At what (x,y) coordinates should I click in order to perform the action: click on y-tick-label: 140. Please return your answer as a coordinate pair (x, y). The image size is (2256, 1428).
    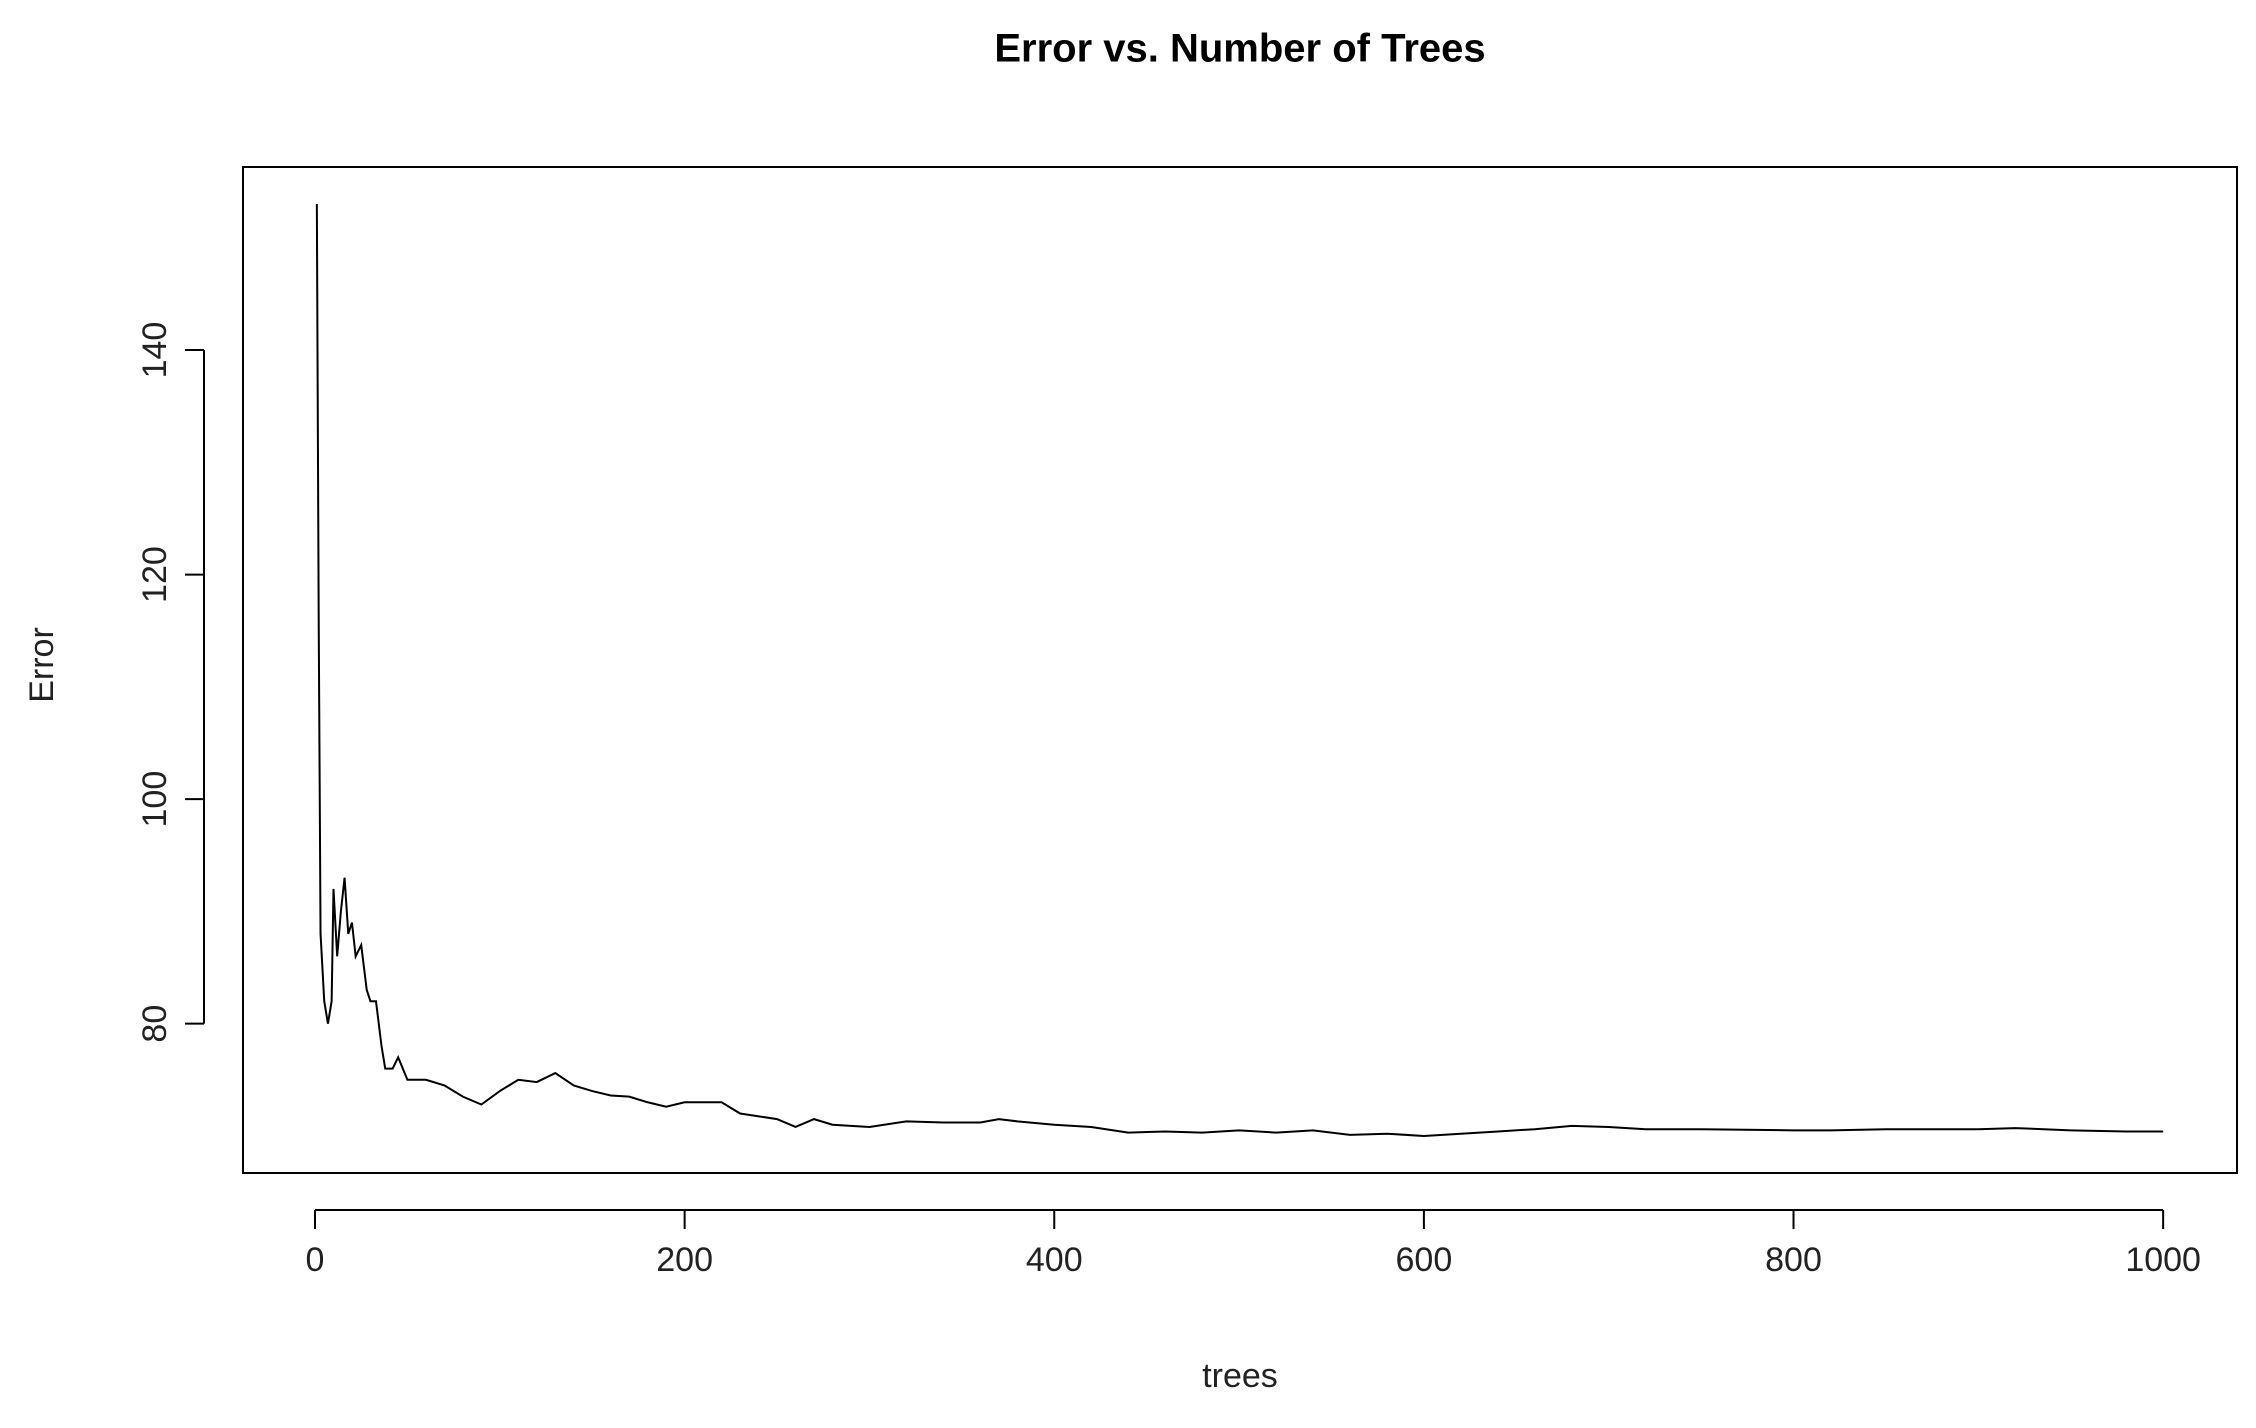
    Looking at the image, I should click on (155, 350).